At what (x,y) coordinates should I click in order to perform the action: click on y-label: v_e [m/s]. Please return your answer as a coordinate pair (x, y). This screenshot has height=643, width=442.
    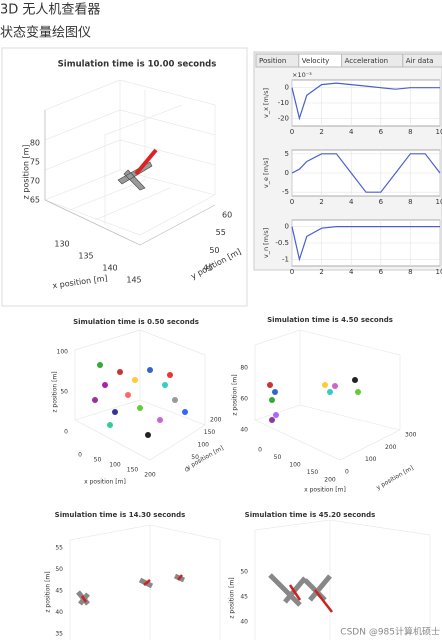
    Looking at the image, I should click on (266, 173).